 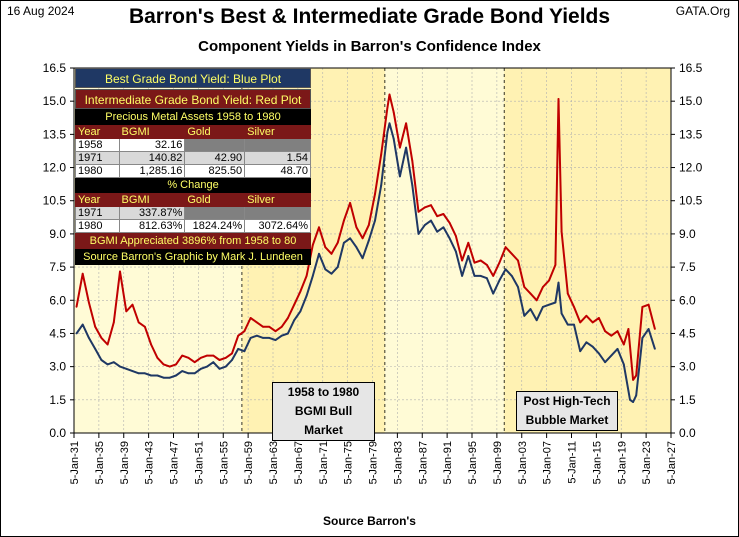 I want to click on y-tick-label-left: 9.0, so click(x=57, y=234).